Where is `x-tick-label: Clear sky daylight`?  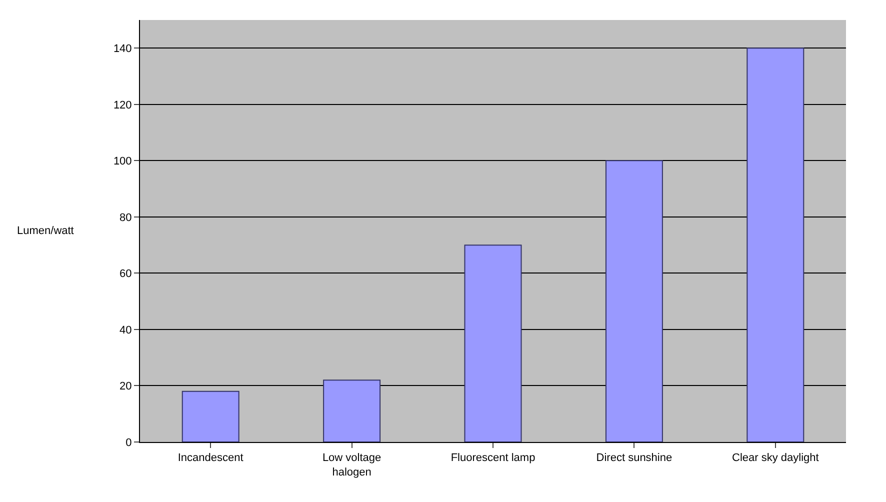 x-tick-label: Clear sky daylight is located at coordinates (775, 458).